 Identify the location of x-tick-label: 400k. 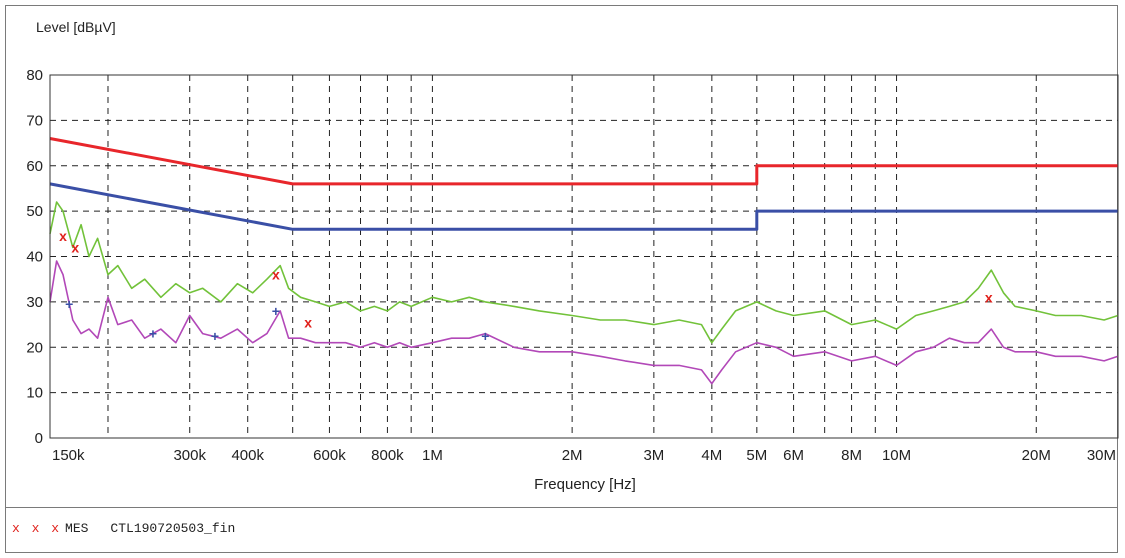
(247, 455).